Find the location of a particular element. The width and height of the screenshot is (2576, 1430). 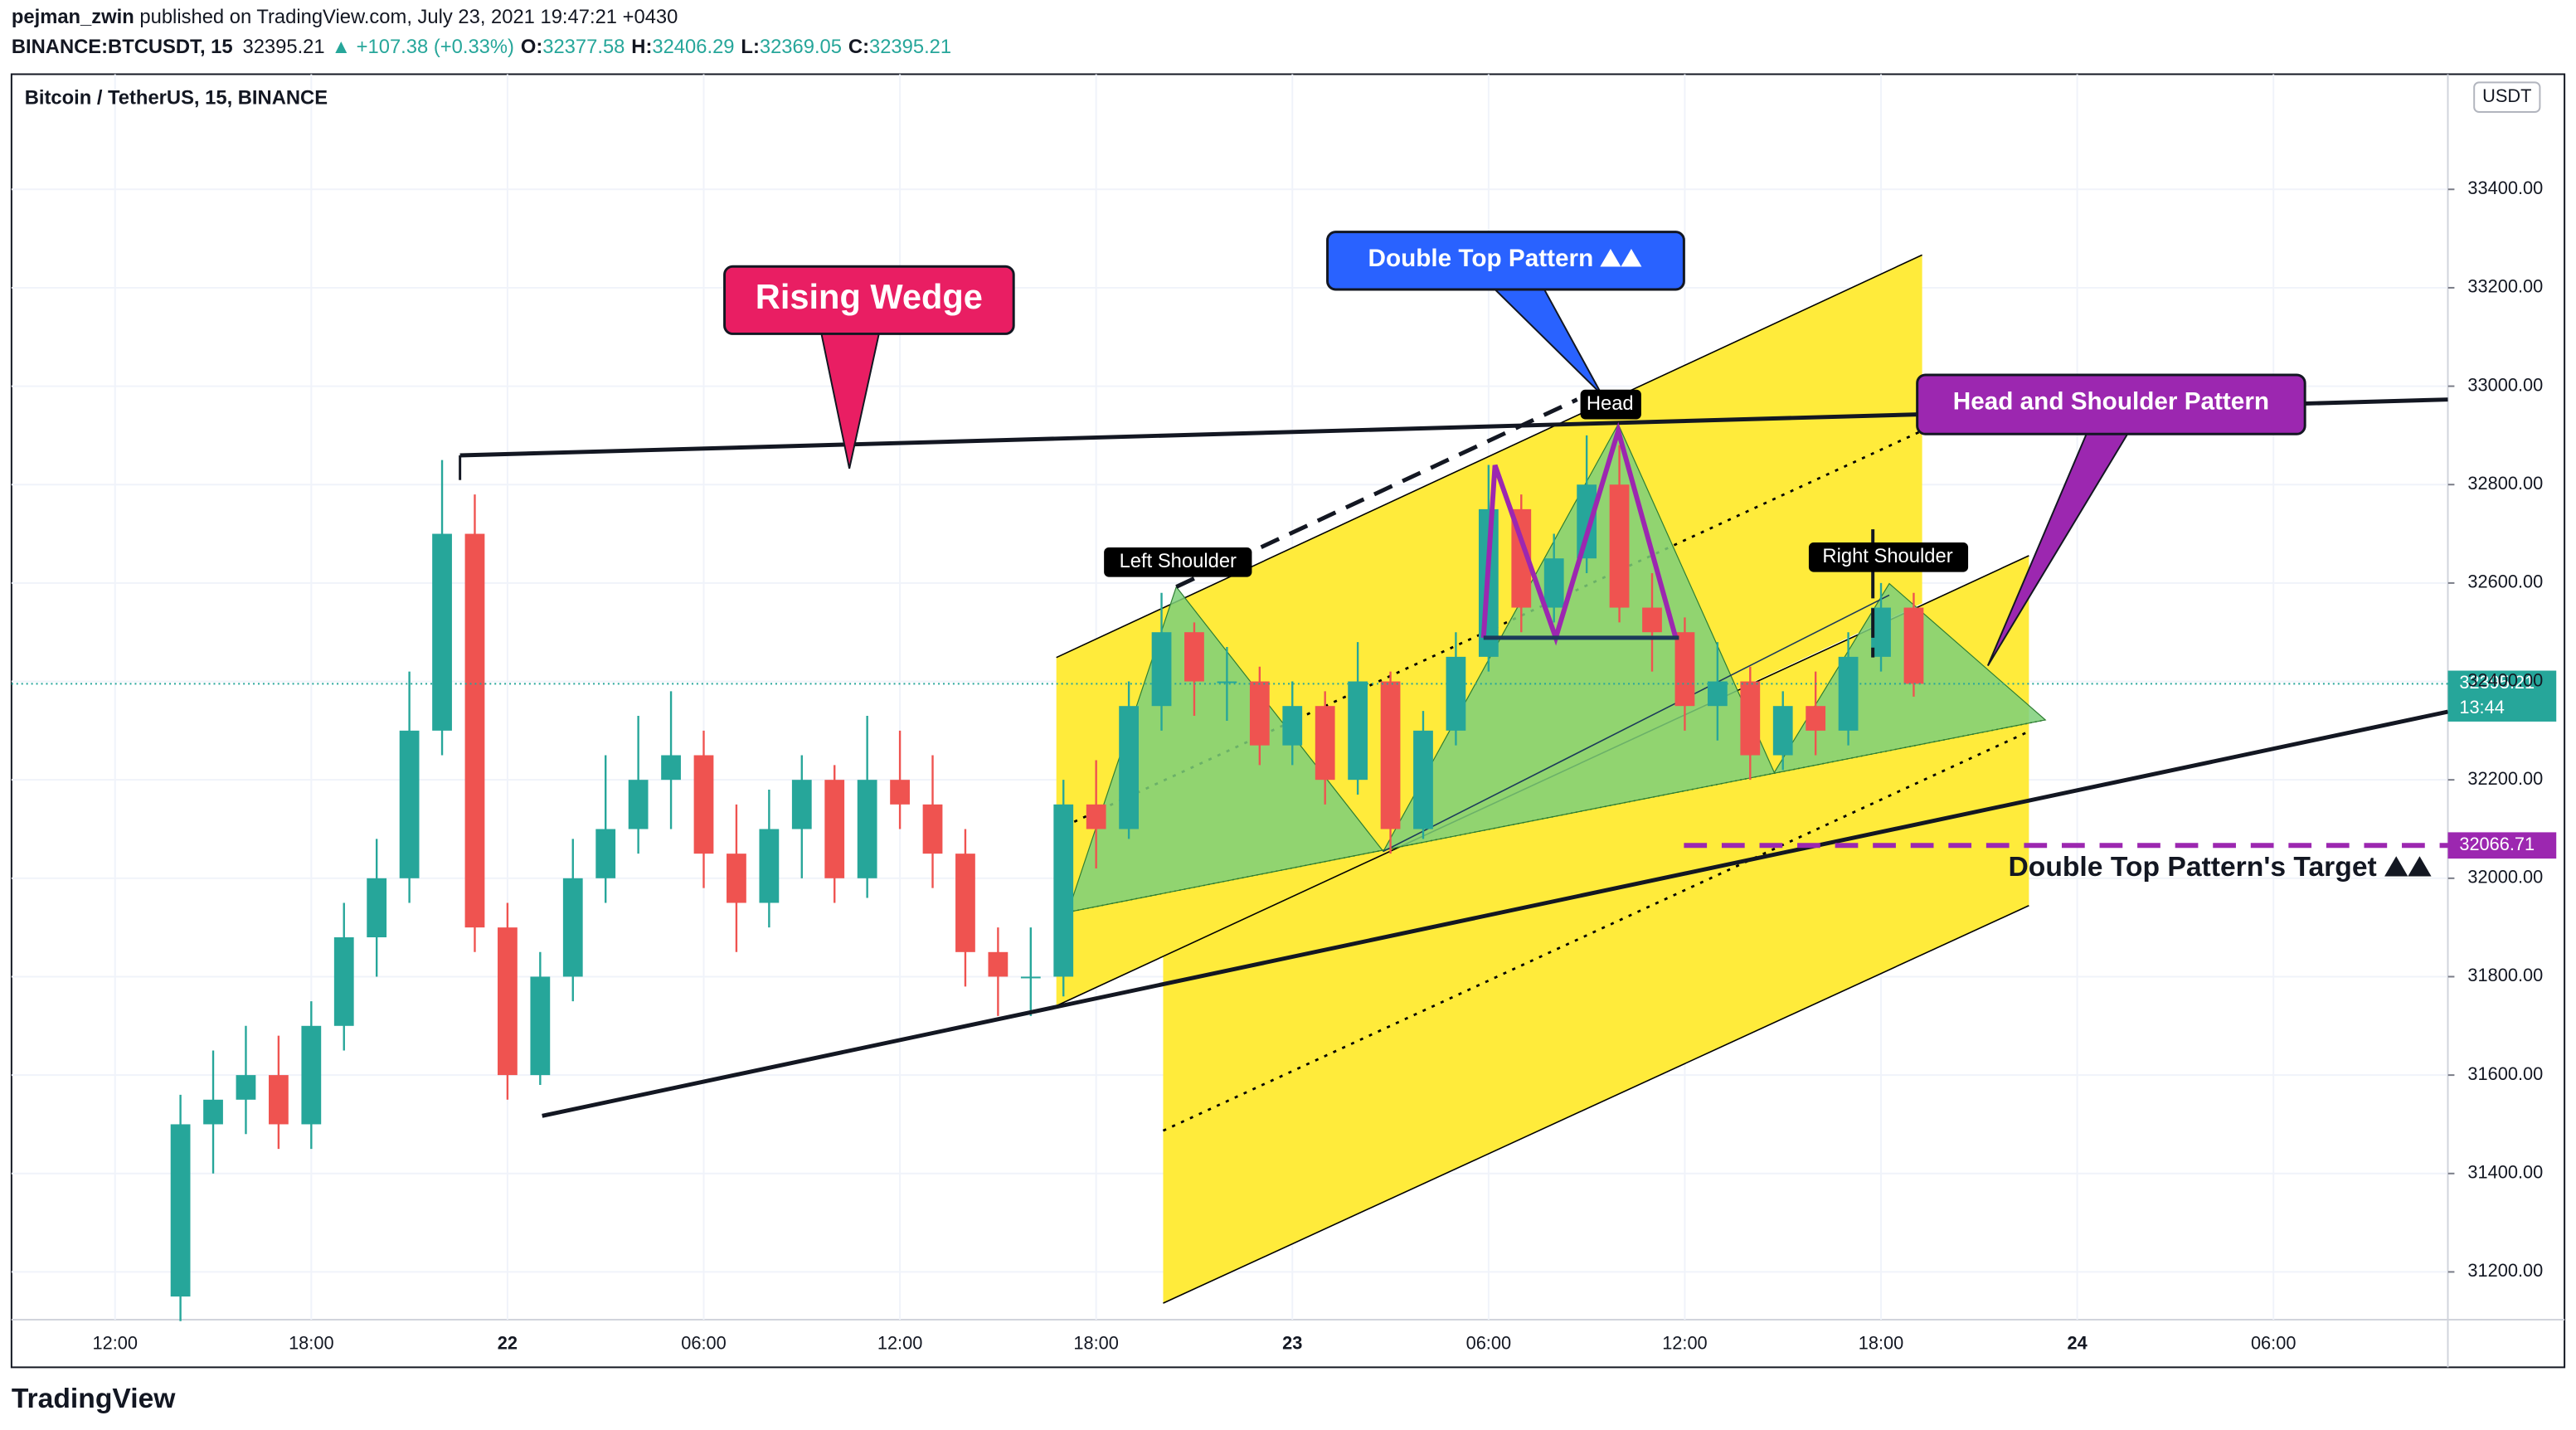

y-tick-label: 32800.00 is located at coordinates (2505, 483).